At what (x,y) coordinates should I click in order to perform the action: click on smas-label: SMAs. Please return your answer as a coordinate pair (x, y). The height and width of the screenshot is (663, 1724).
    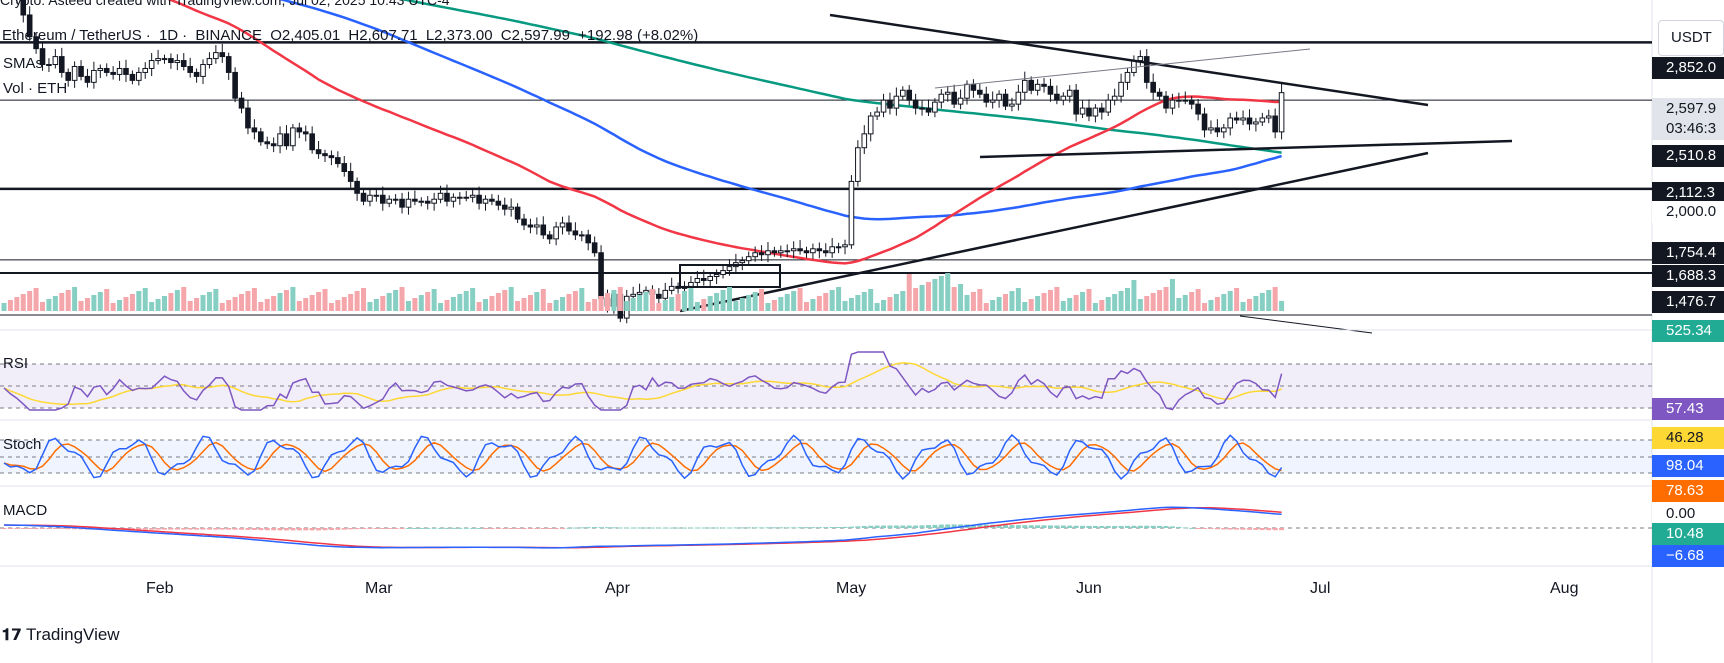
    Looking at the image, I should click on (23, 63).